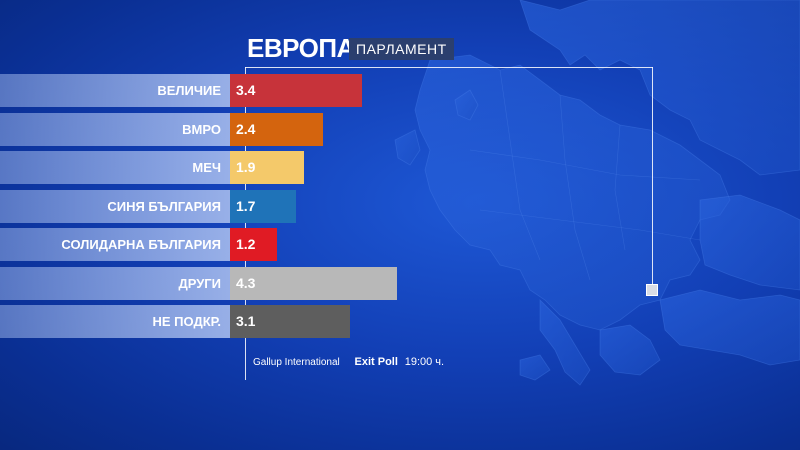 Image resolution: width=800 pixels, height=450 pixels. What do you see at coordinates (263, 206) in the screenshot?
I see `bar: 1.7` at bounding box center [263, 206].